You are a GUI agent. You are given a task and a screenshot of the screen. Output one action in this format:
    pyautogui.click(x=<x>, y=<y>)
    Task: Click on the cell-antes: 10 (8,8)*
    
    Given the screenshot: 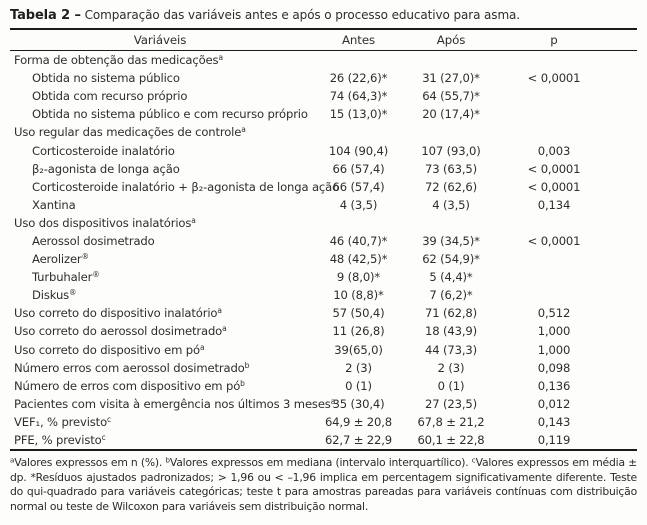 What is the action you would take?
    pyautogui.click(x=358, y=295)
    